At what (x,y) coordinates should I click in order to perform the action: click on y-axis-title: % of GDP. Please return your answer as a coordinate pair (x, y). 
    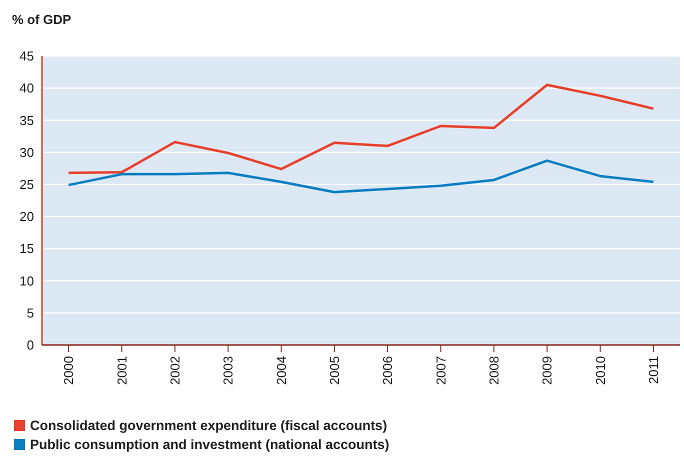
    Looking at the image, I should click on (42, 19).